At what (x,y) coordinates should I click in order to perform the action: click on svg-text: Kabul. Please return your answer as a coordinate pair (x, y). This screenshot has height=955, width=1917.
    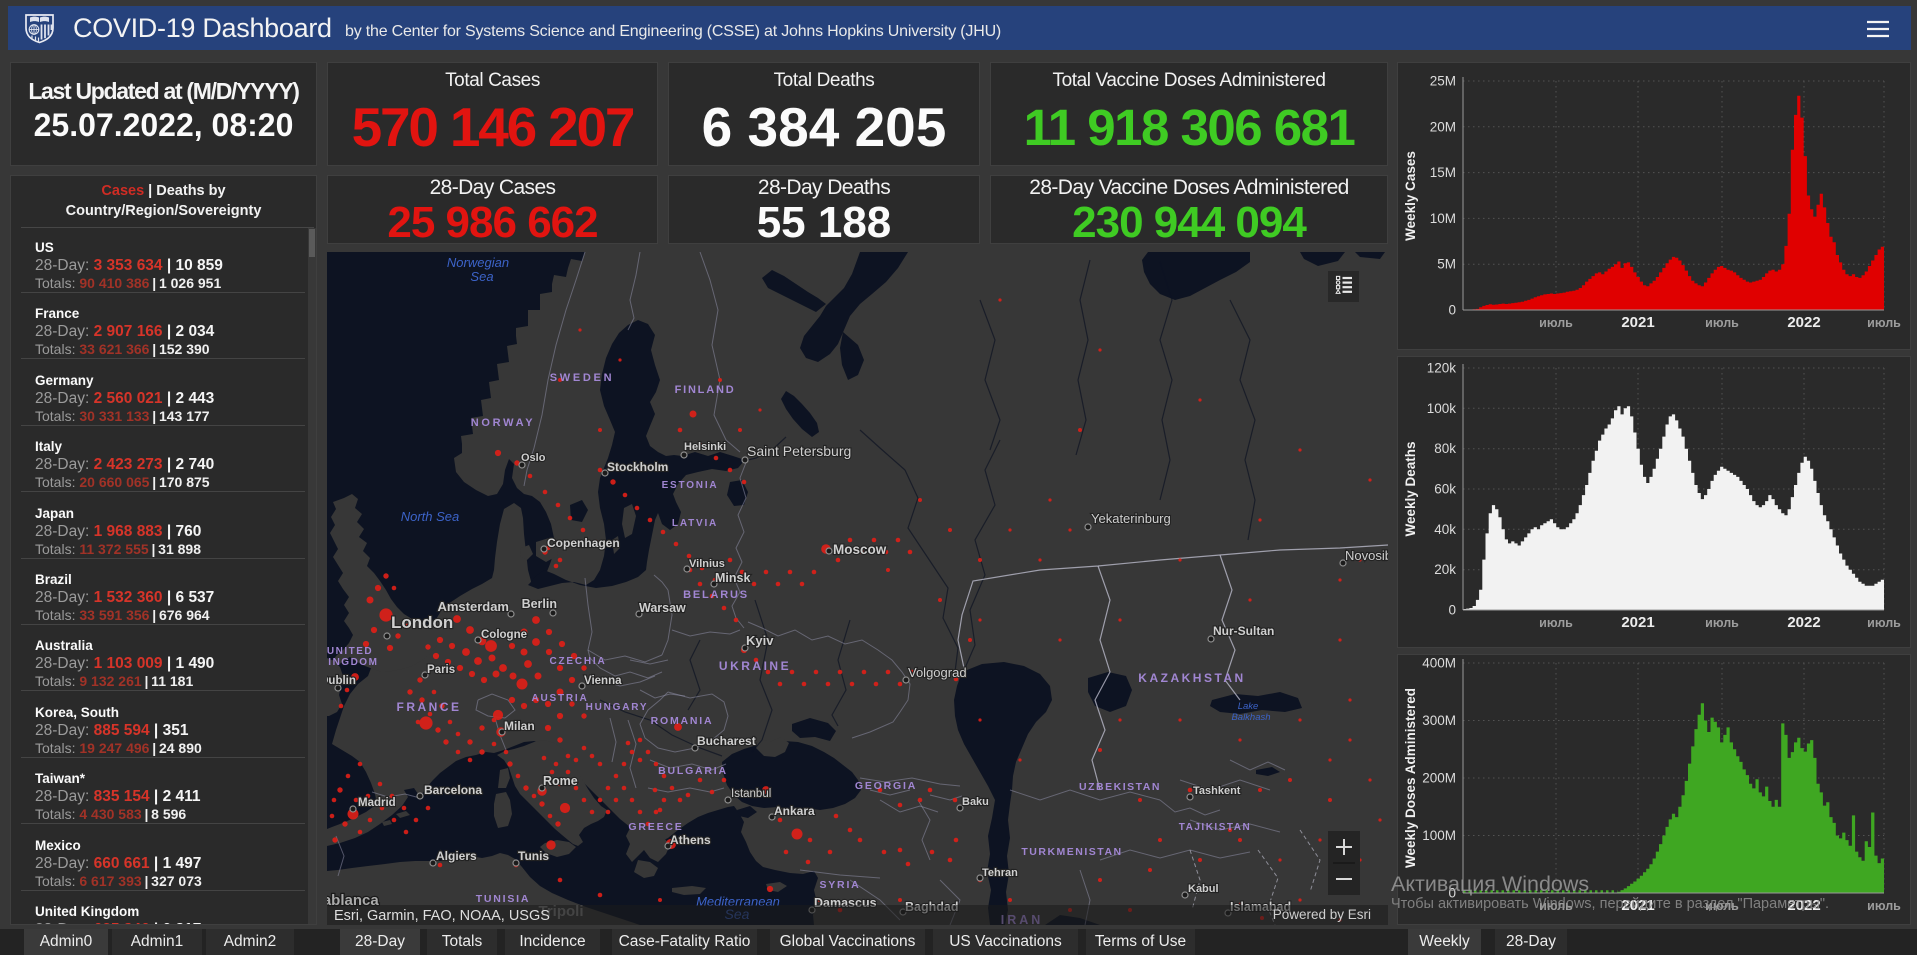
    Looking at the image, I should click on (1203, 889).